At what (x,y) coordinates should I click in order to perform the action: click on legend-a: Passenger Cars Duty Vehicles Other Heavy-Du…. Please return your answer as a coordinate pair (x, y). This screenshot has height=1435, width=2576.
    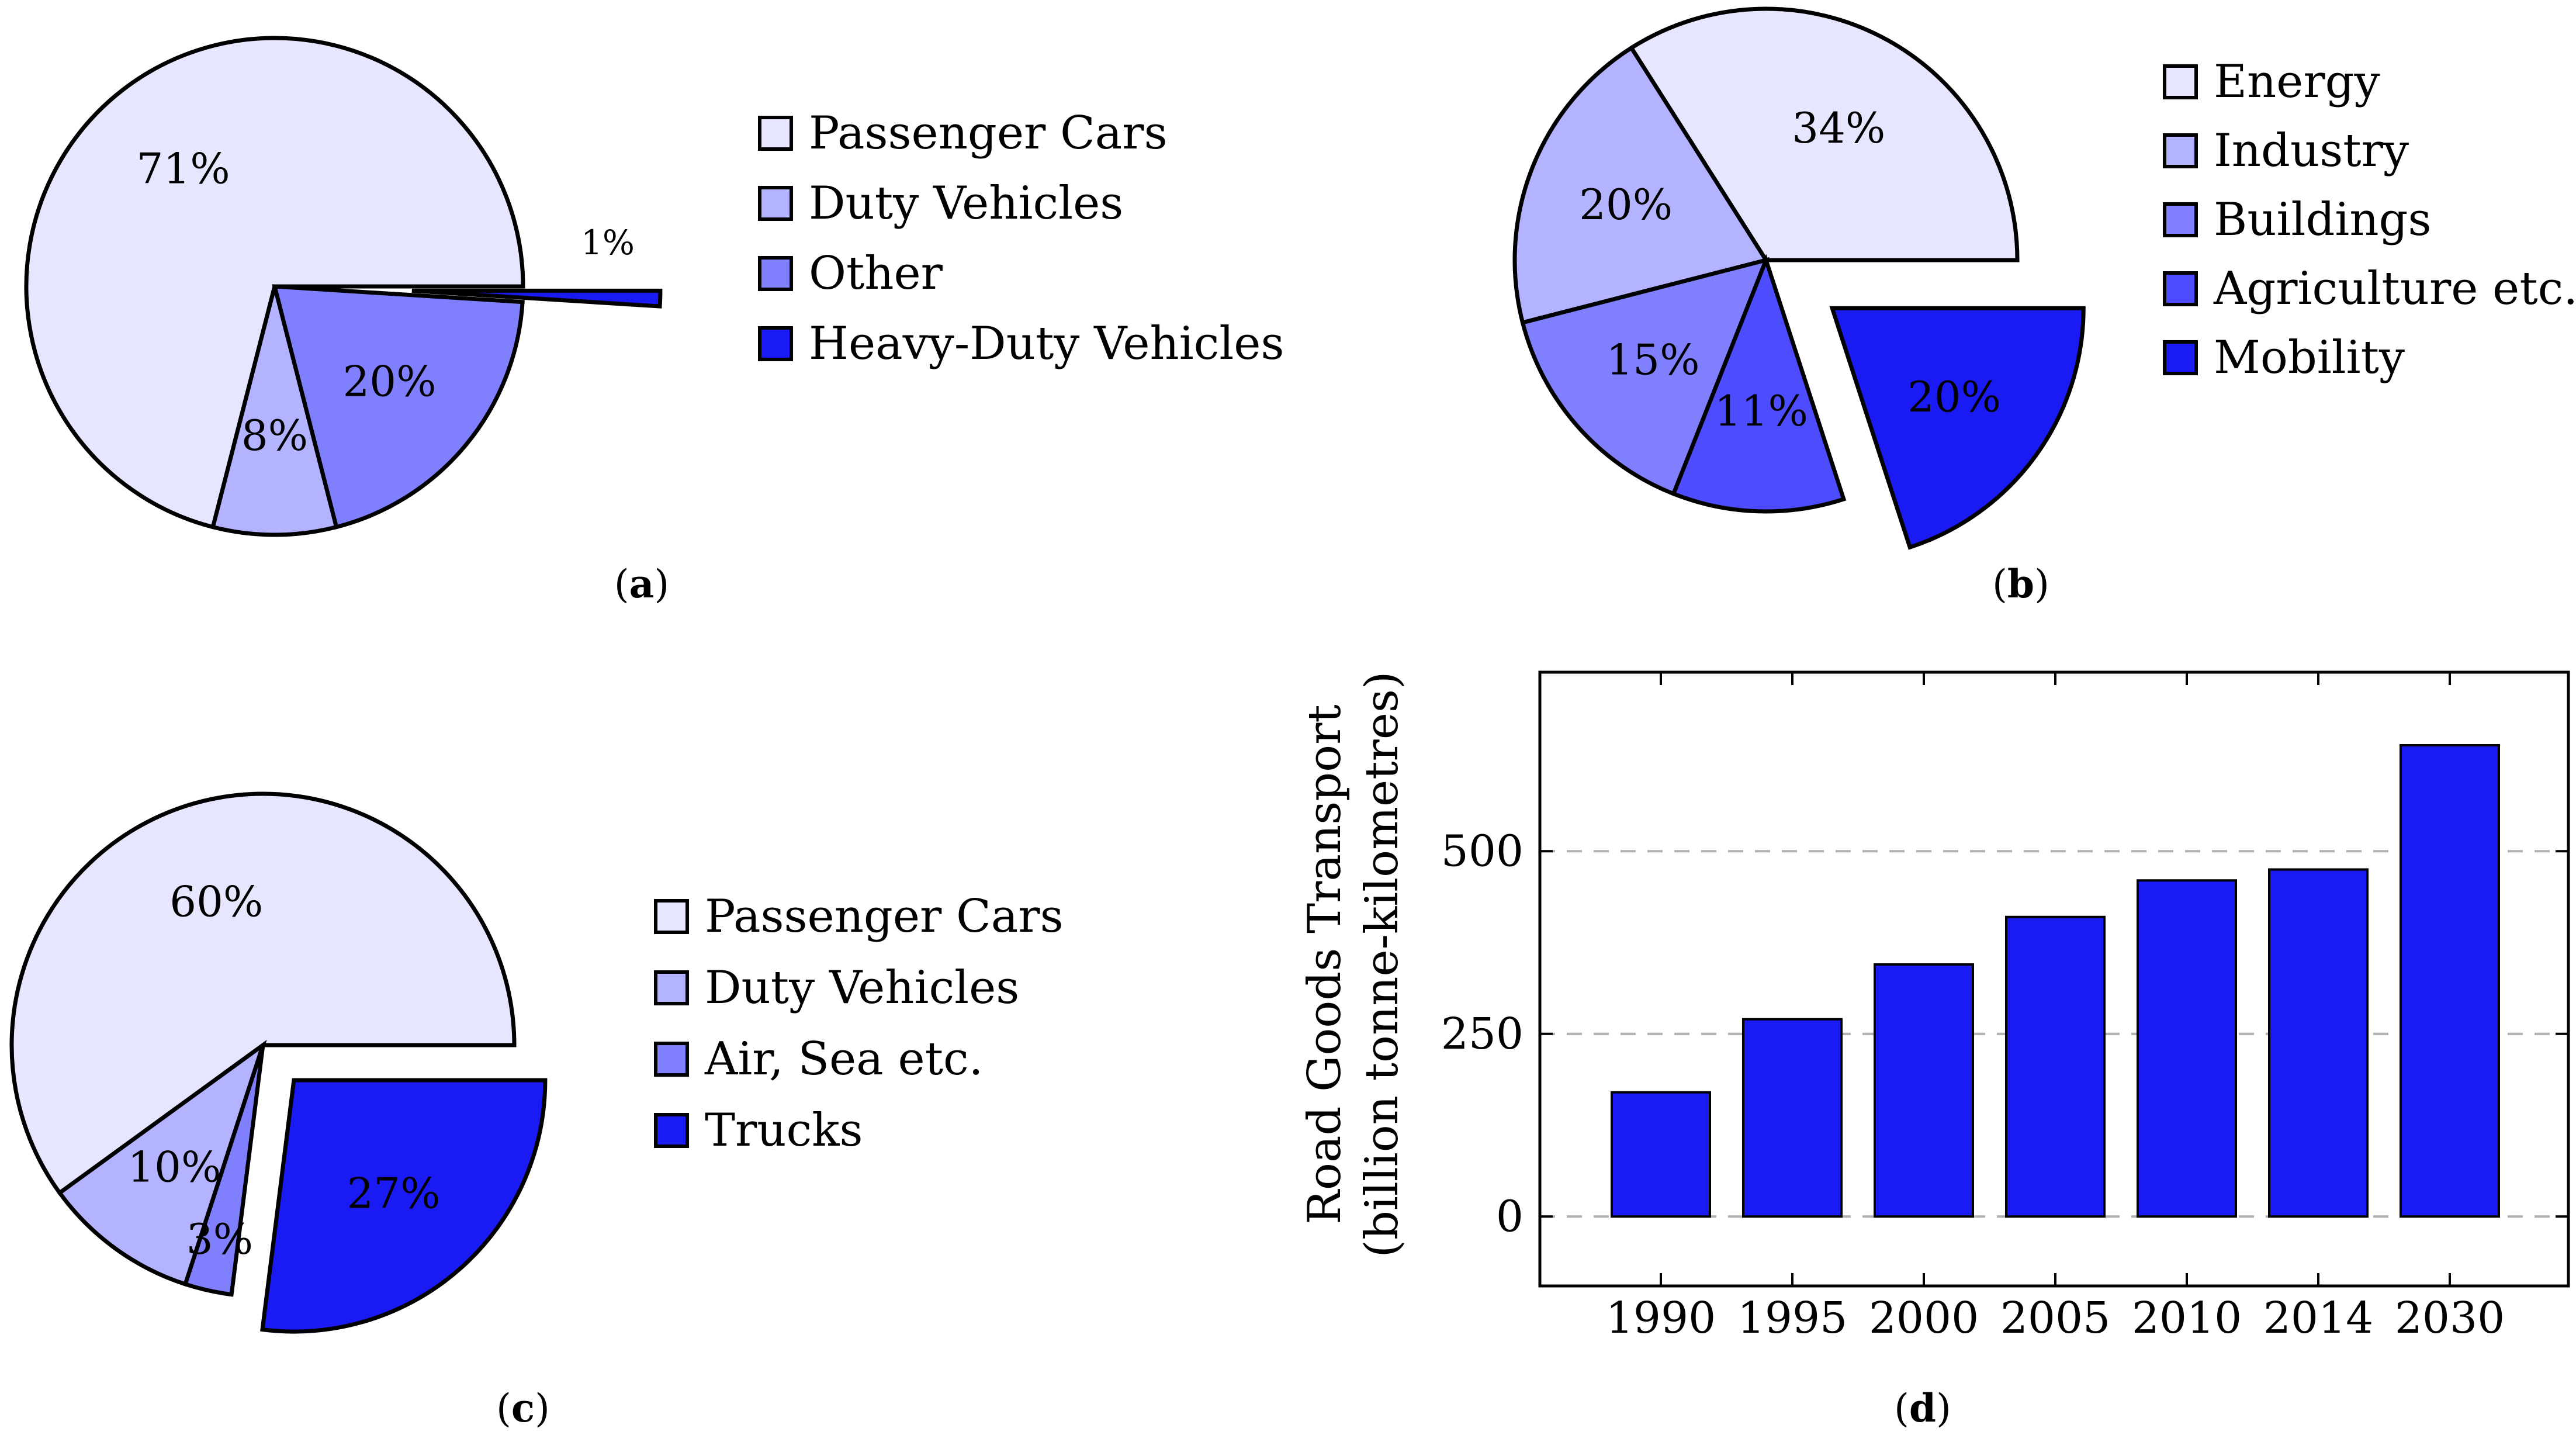
    Looking at the image, I should click on (1021, 238).